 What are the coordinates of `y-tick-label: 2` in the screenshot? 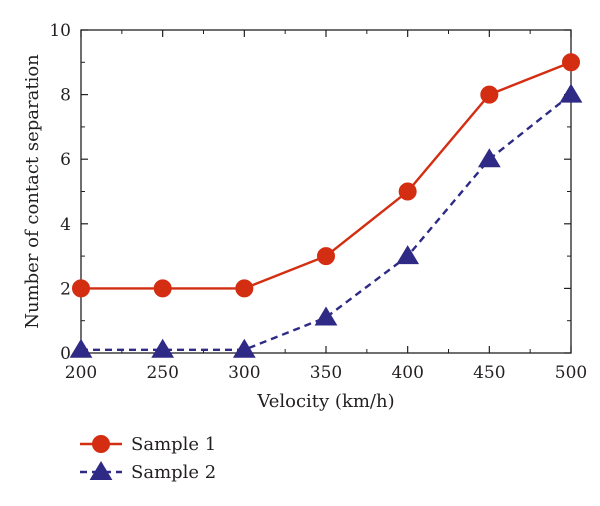 It's located at (65, 289).